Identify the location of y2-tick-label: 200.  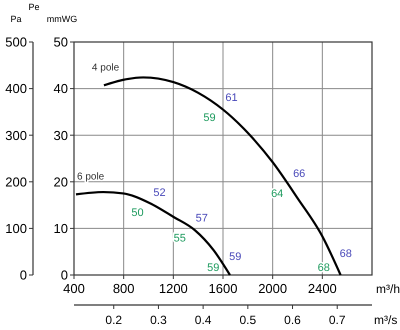
(16, 182).